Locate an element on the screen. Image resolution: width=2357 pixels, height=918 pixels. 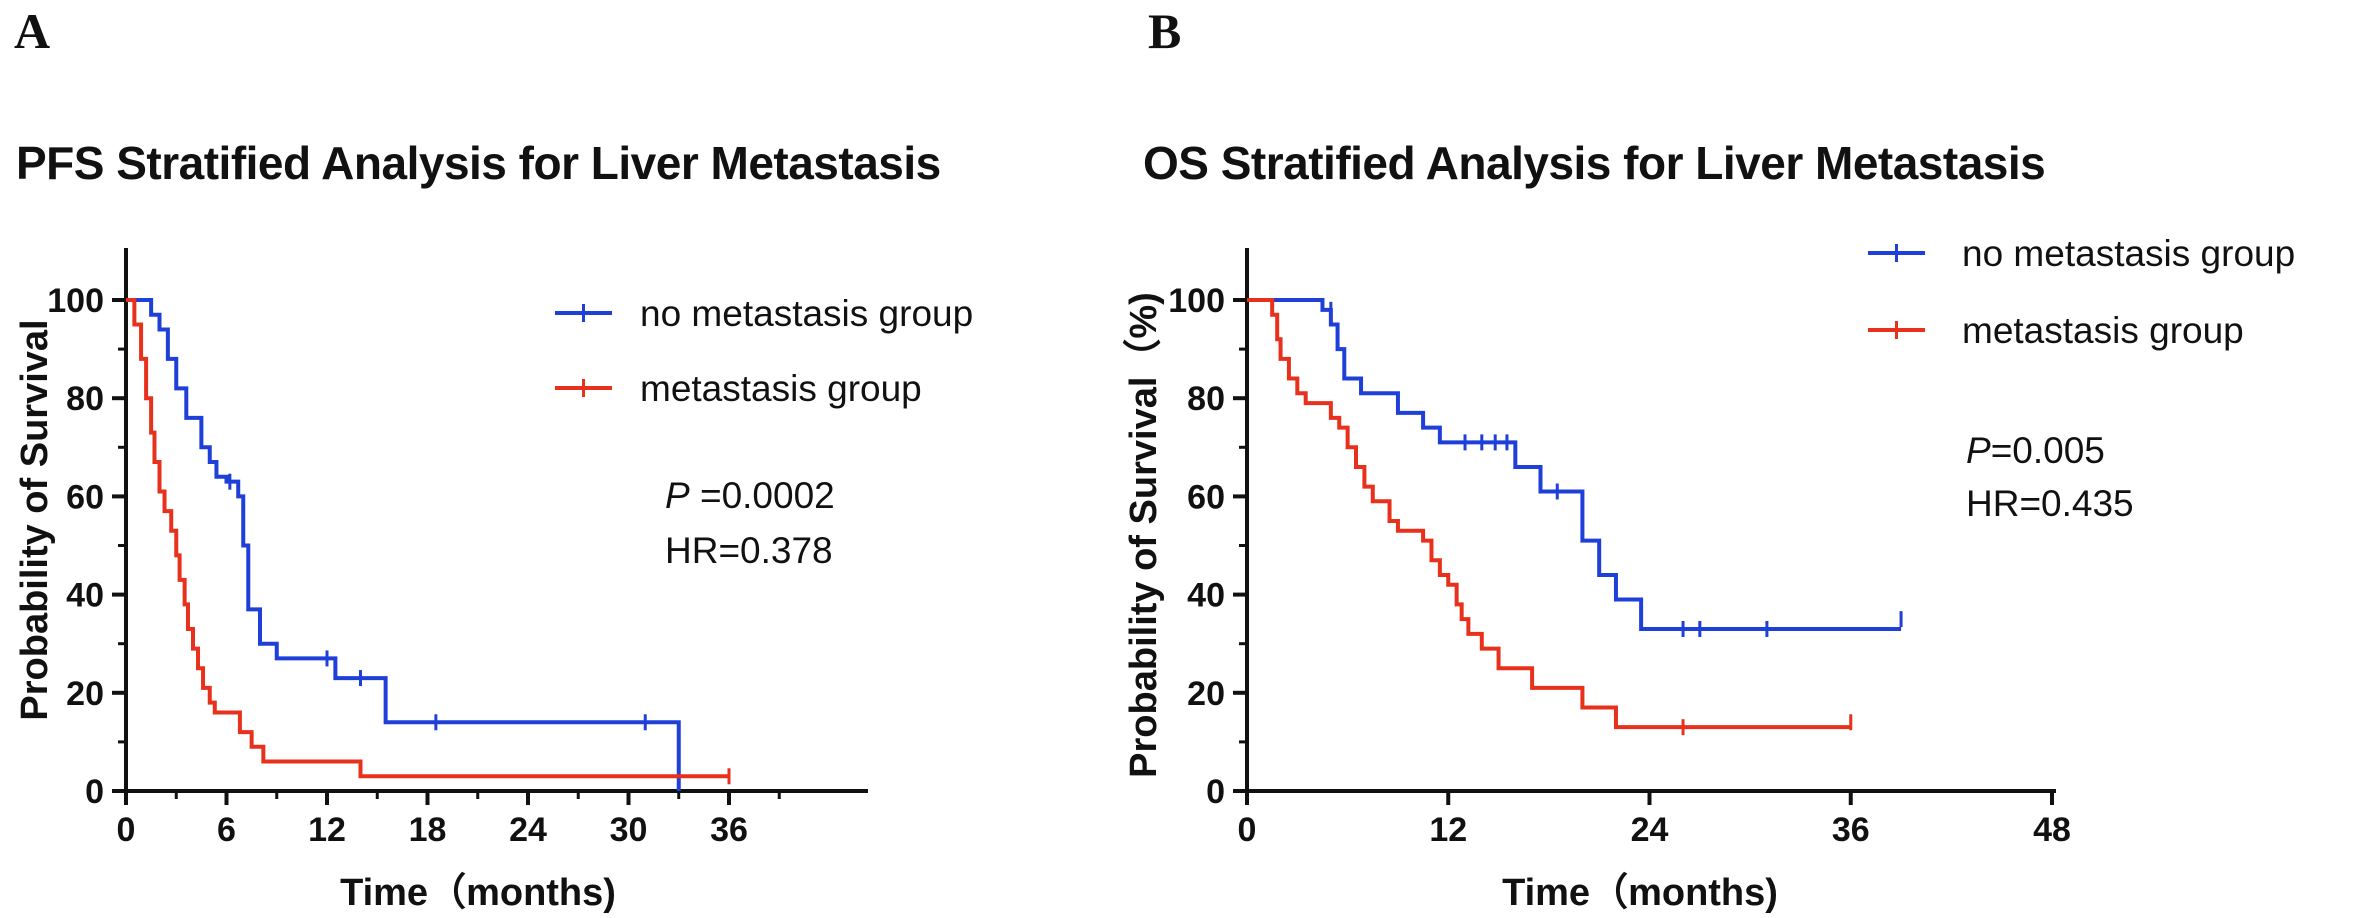
hazard-ratio-label: HR=0.435 is located at coordinates (2050, 503).